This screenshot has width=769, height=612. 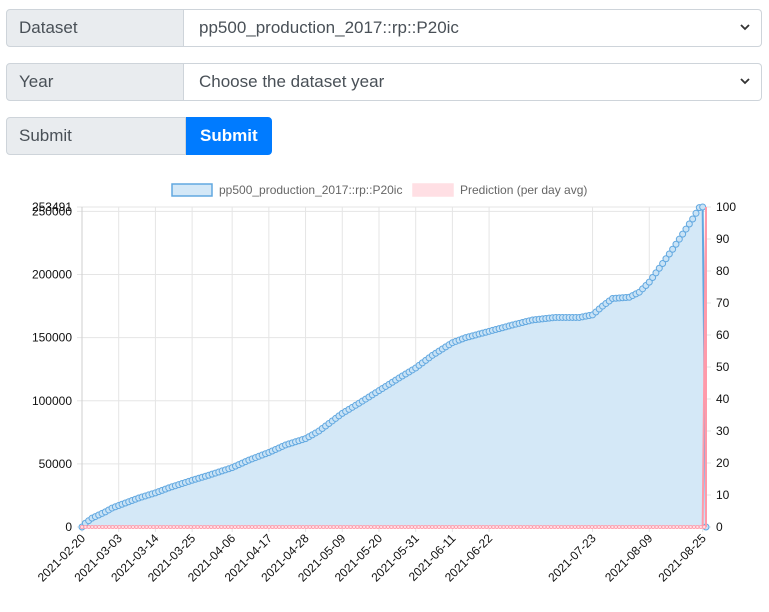 I want to click on legend-label-prediction: Prediction (per day avg), so click(x=523, y=190).